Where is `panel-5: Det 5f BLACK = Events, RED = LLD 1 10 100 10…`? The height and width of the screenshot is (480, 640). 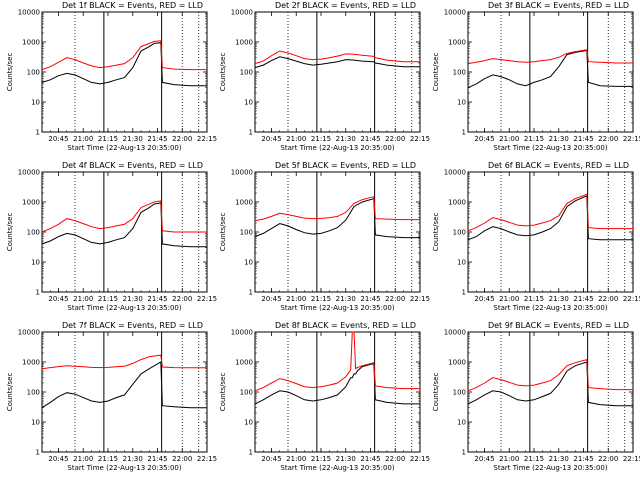 panel-5: Det 5f BLACK = Events, RED = LLD 1 10 100 10… is located at coordinates (324, 236).